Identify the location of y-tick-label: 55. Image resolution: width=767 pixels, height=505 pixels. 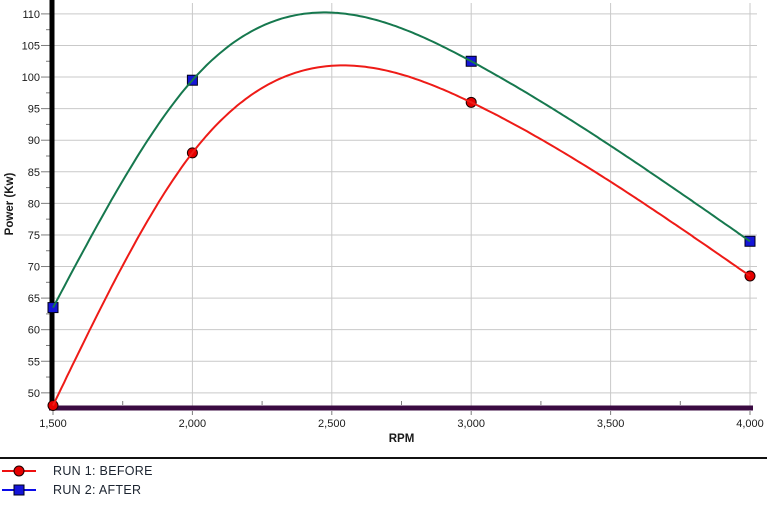
(34, 362).